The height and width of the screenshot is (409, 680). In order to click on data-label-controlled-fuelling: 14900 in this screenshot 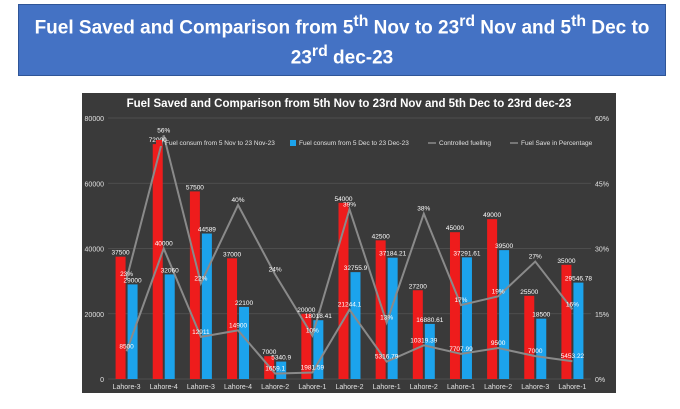, I will do `click(238, 325)`.